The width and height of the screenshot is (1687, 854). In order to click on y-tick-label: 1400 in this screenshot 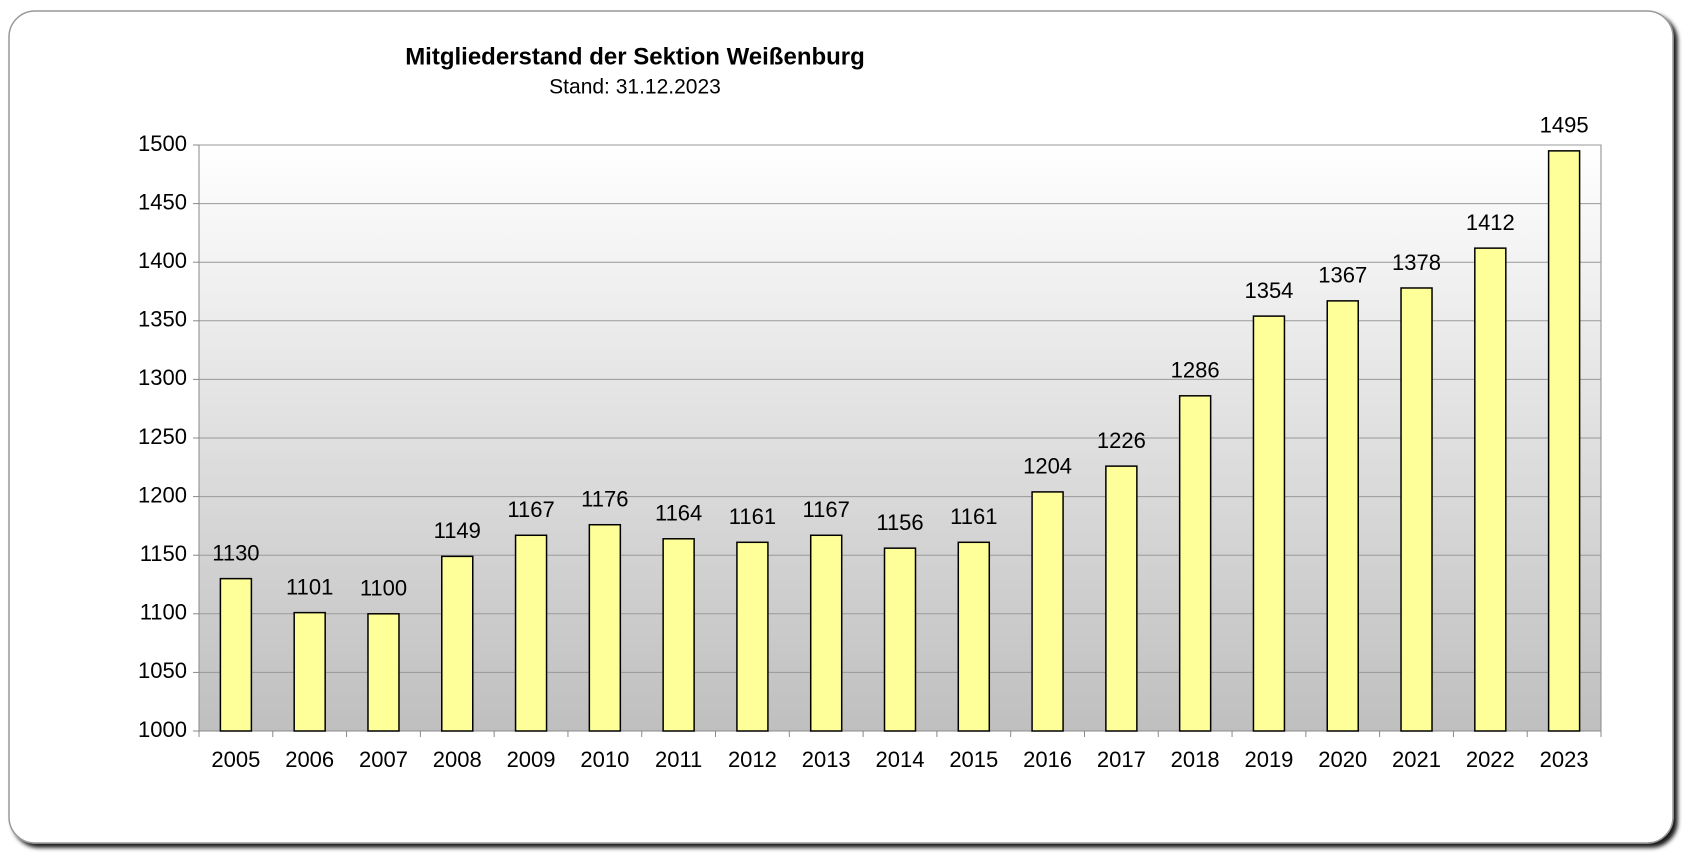, I will do `click(162, 260)`.